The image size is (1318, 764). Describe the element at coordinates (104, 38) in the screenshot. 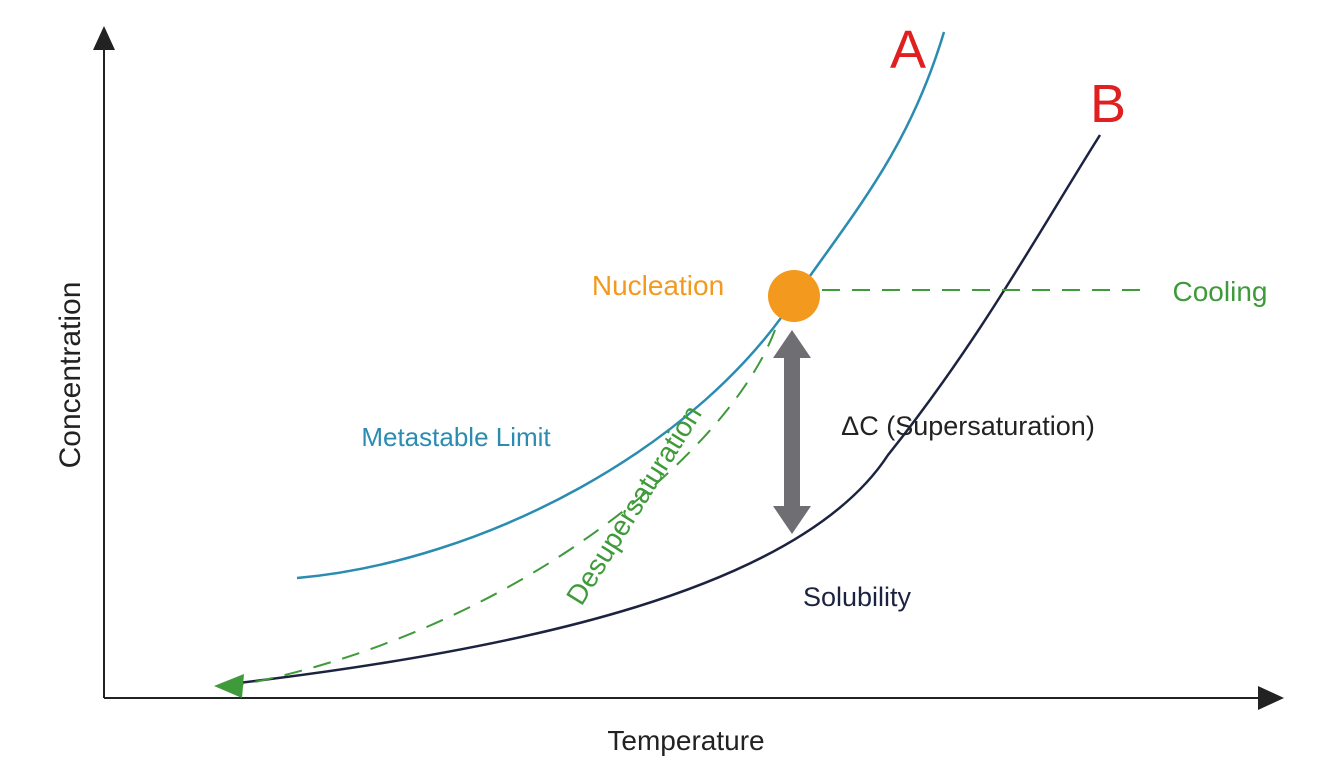

I see `y-axis-arrow-icon` at that location.